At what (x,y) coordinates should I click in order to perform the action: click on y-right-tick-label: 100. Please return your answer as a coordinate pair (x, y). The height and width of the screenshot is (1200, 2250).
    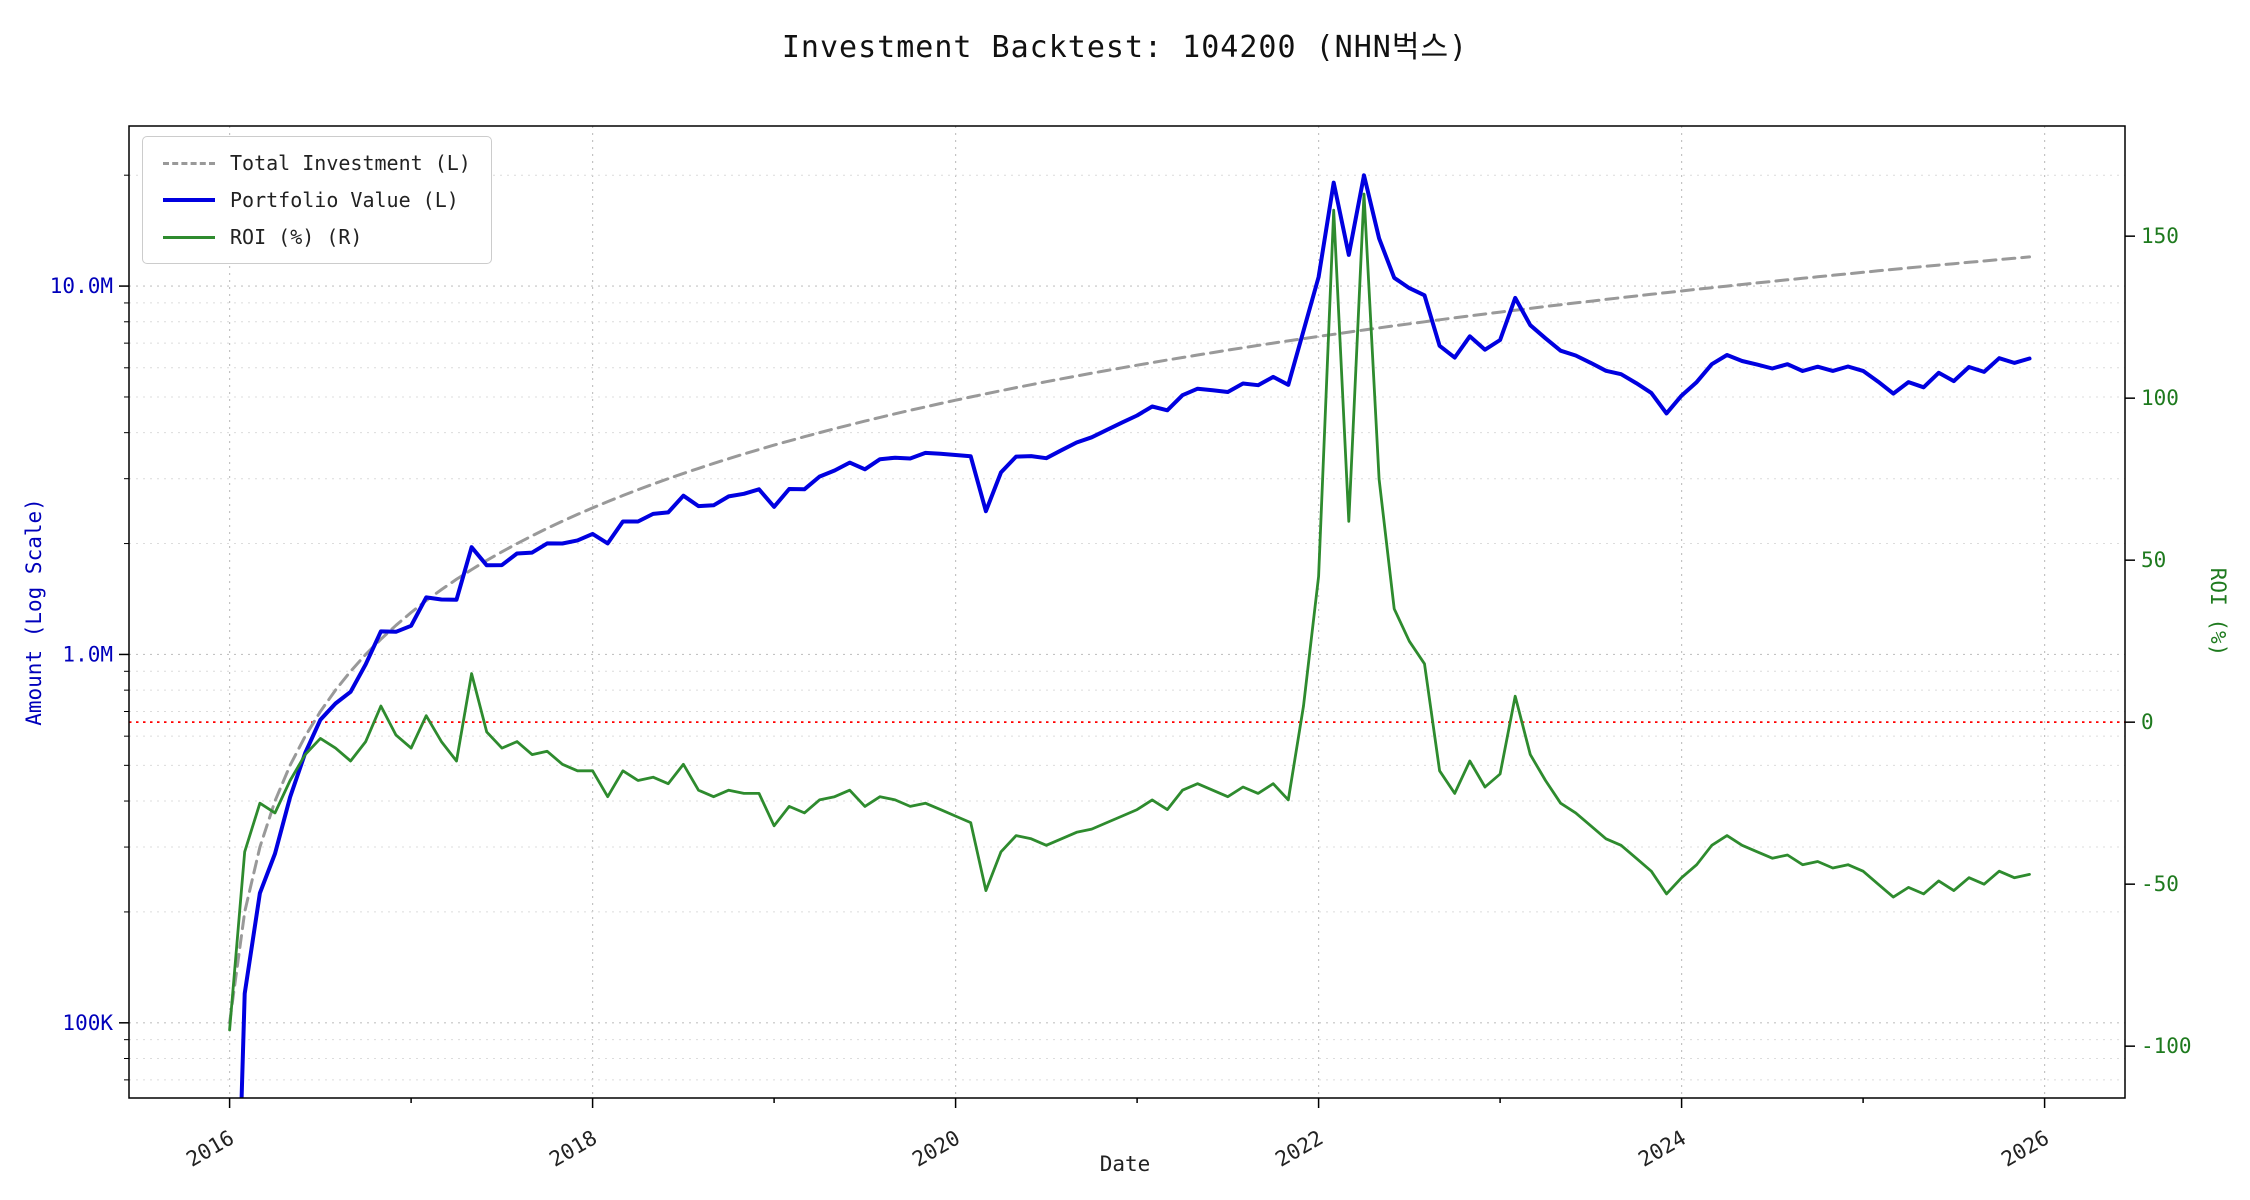
    Looking at the image, I should click on (2160, 398).